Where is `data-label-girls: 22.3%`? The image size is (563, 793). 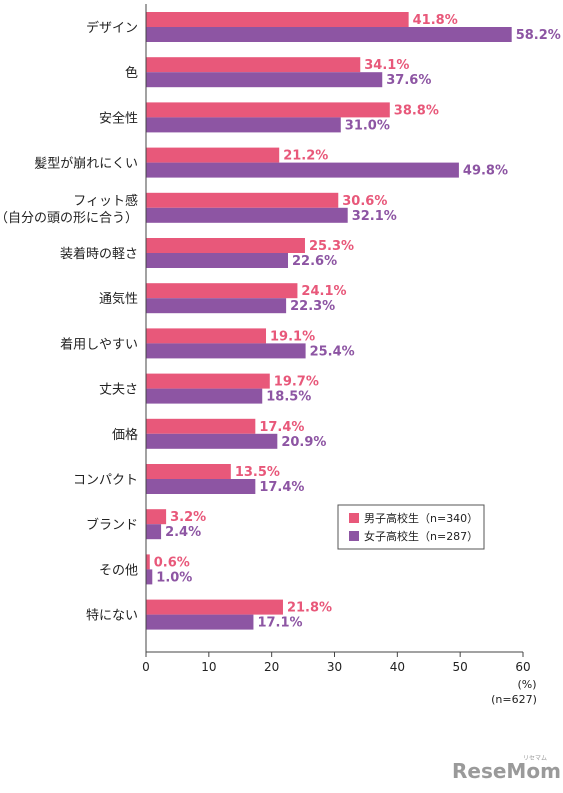 data-label-girls: 22.3% is located at coordinates (312, 306).